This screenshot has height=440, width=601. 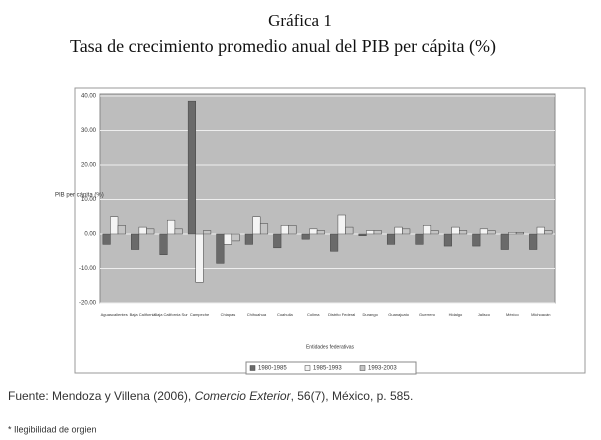 What do you see at coordinates (456, 314) in the screenshot?
I see `x-tick-label: Hidalgo` at bounding box center [456, 314].